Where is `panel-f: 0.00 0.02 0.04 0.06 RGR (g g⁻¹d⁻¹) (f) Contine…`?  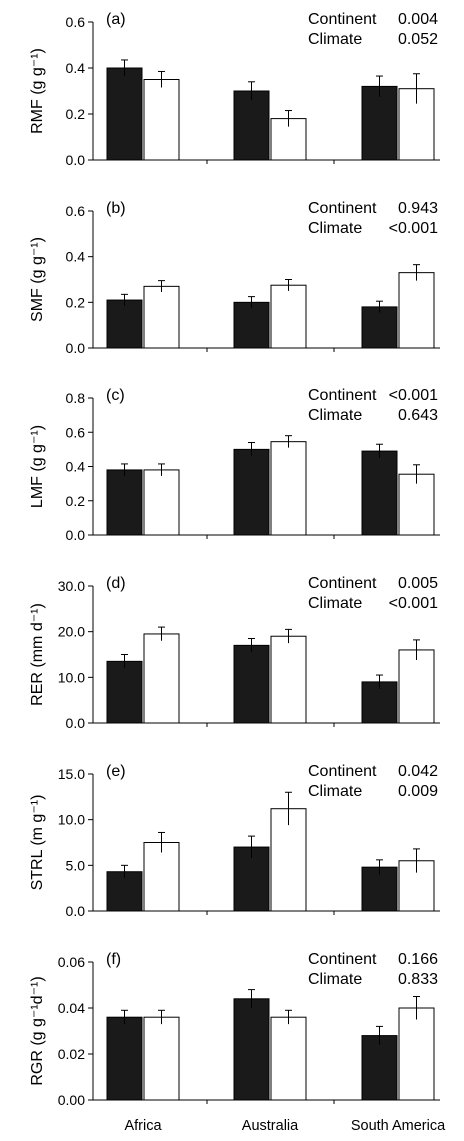
panel-f: 0.00 0.02 0.04 0.06 RGR (g g⁻¹d⁻¹) (f) Contine… is located at coordinates (234, 1029).